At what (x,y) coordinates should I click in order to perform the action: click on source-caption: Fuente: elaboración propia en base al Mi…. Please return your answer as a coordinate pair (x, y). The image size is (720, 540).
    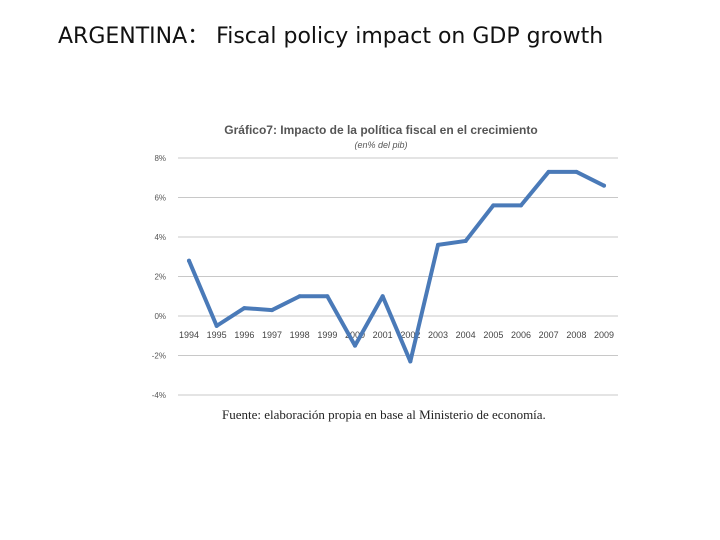
    Looking at the image, I should click on (384, 414).